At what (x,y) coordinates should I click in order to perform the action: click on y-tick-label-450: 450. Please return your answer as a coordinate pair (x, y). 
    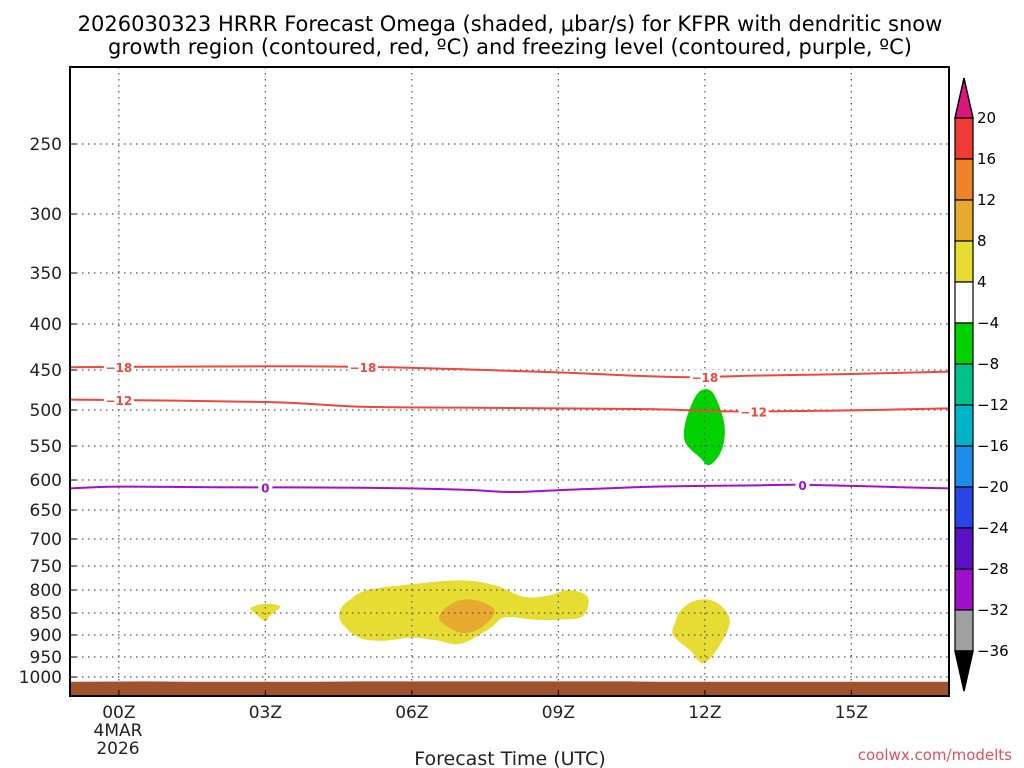
    Looking at the image, I should click on (46, 371).